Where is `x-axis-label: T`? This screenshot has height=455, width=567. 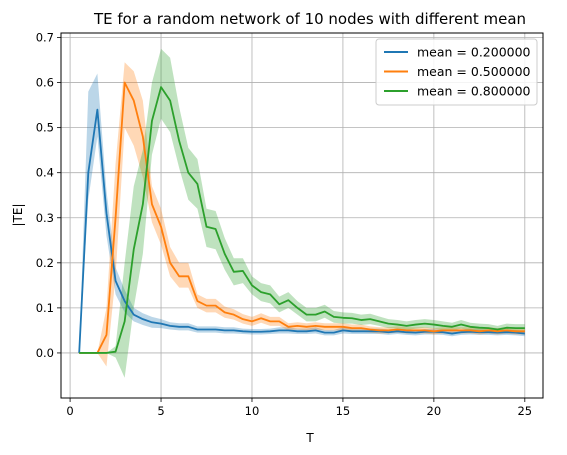
x-axis-label: T is located at coordinates (309, 438).